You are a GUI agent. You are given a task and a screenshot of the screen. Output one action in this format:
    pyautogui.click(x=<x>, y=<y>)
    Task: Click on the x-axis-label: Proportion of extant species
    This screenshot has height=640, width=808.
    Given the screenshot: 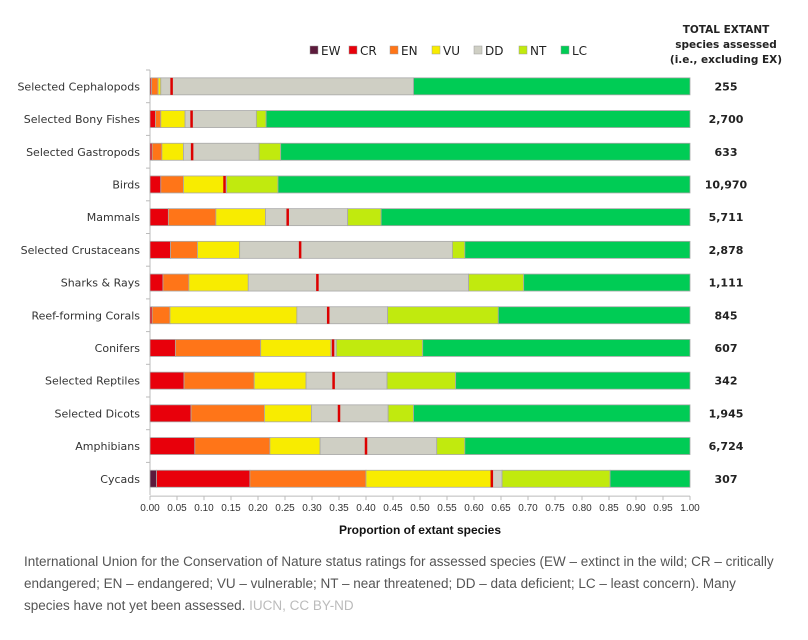 What is the action you would take?
    pyautogui.click(x=420, y=530)
    